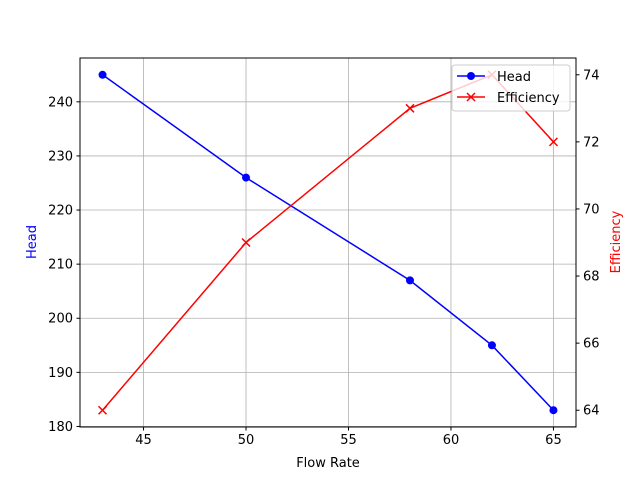  Describe the element at coordinates (591, 277) in the screenshot. I see `right-y-tick-label: 68` at that location.